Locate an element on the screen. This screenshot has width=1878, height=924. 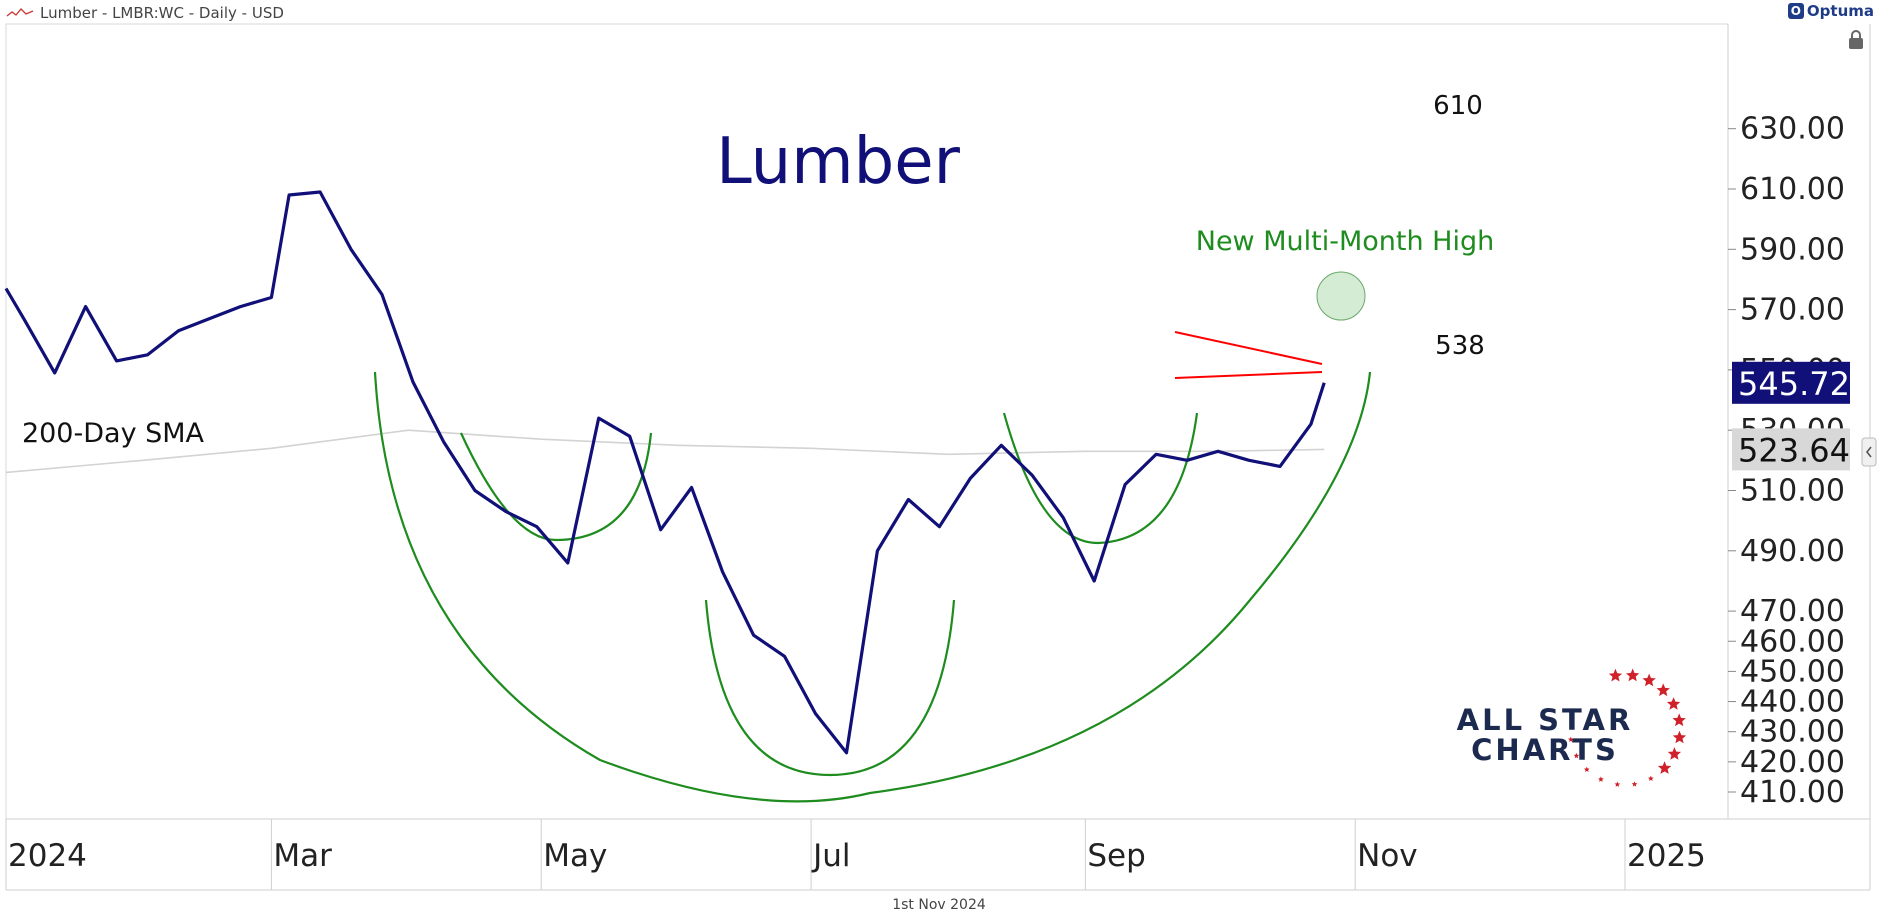
chart-header-title: Lumber - LMBR:WC - Daily - USD is located at coordinates (162, 13).